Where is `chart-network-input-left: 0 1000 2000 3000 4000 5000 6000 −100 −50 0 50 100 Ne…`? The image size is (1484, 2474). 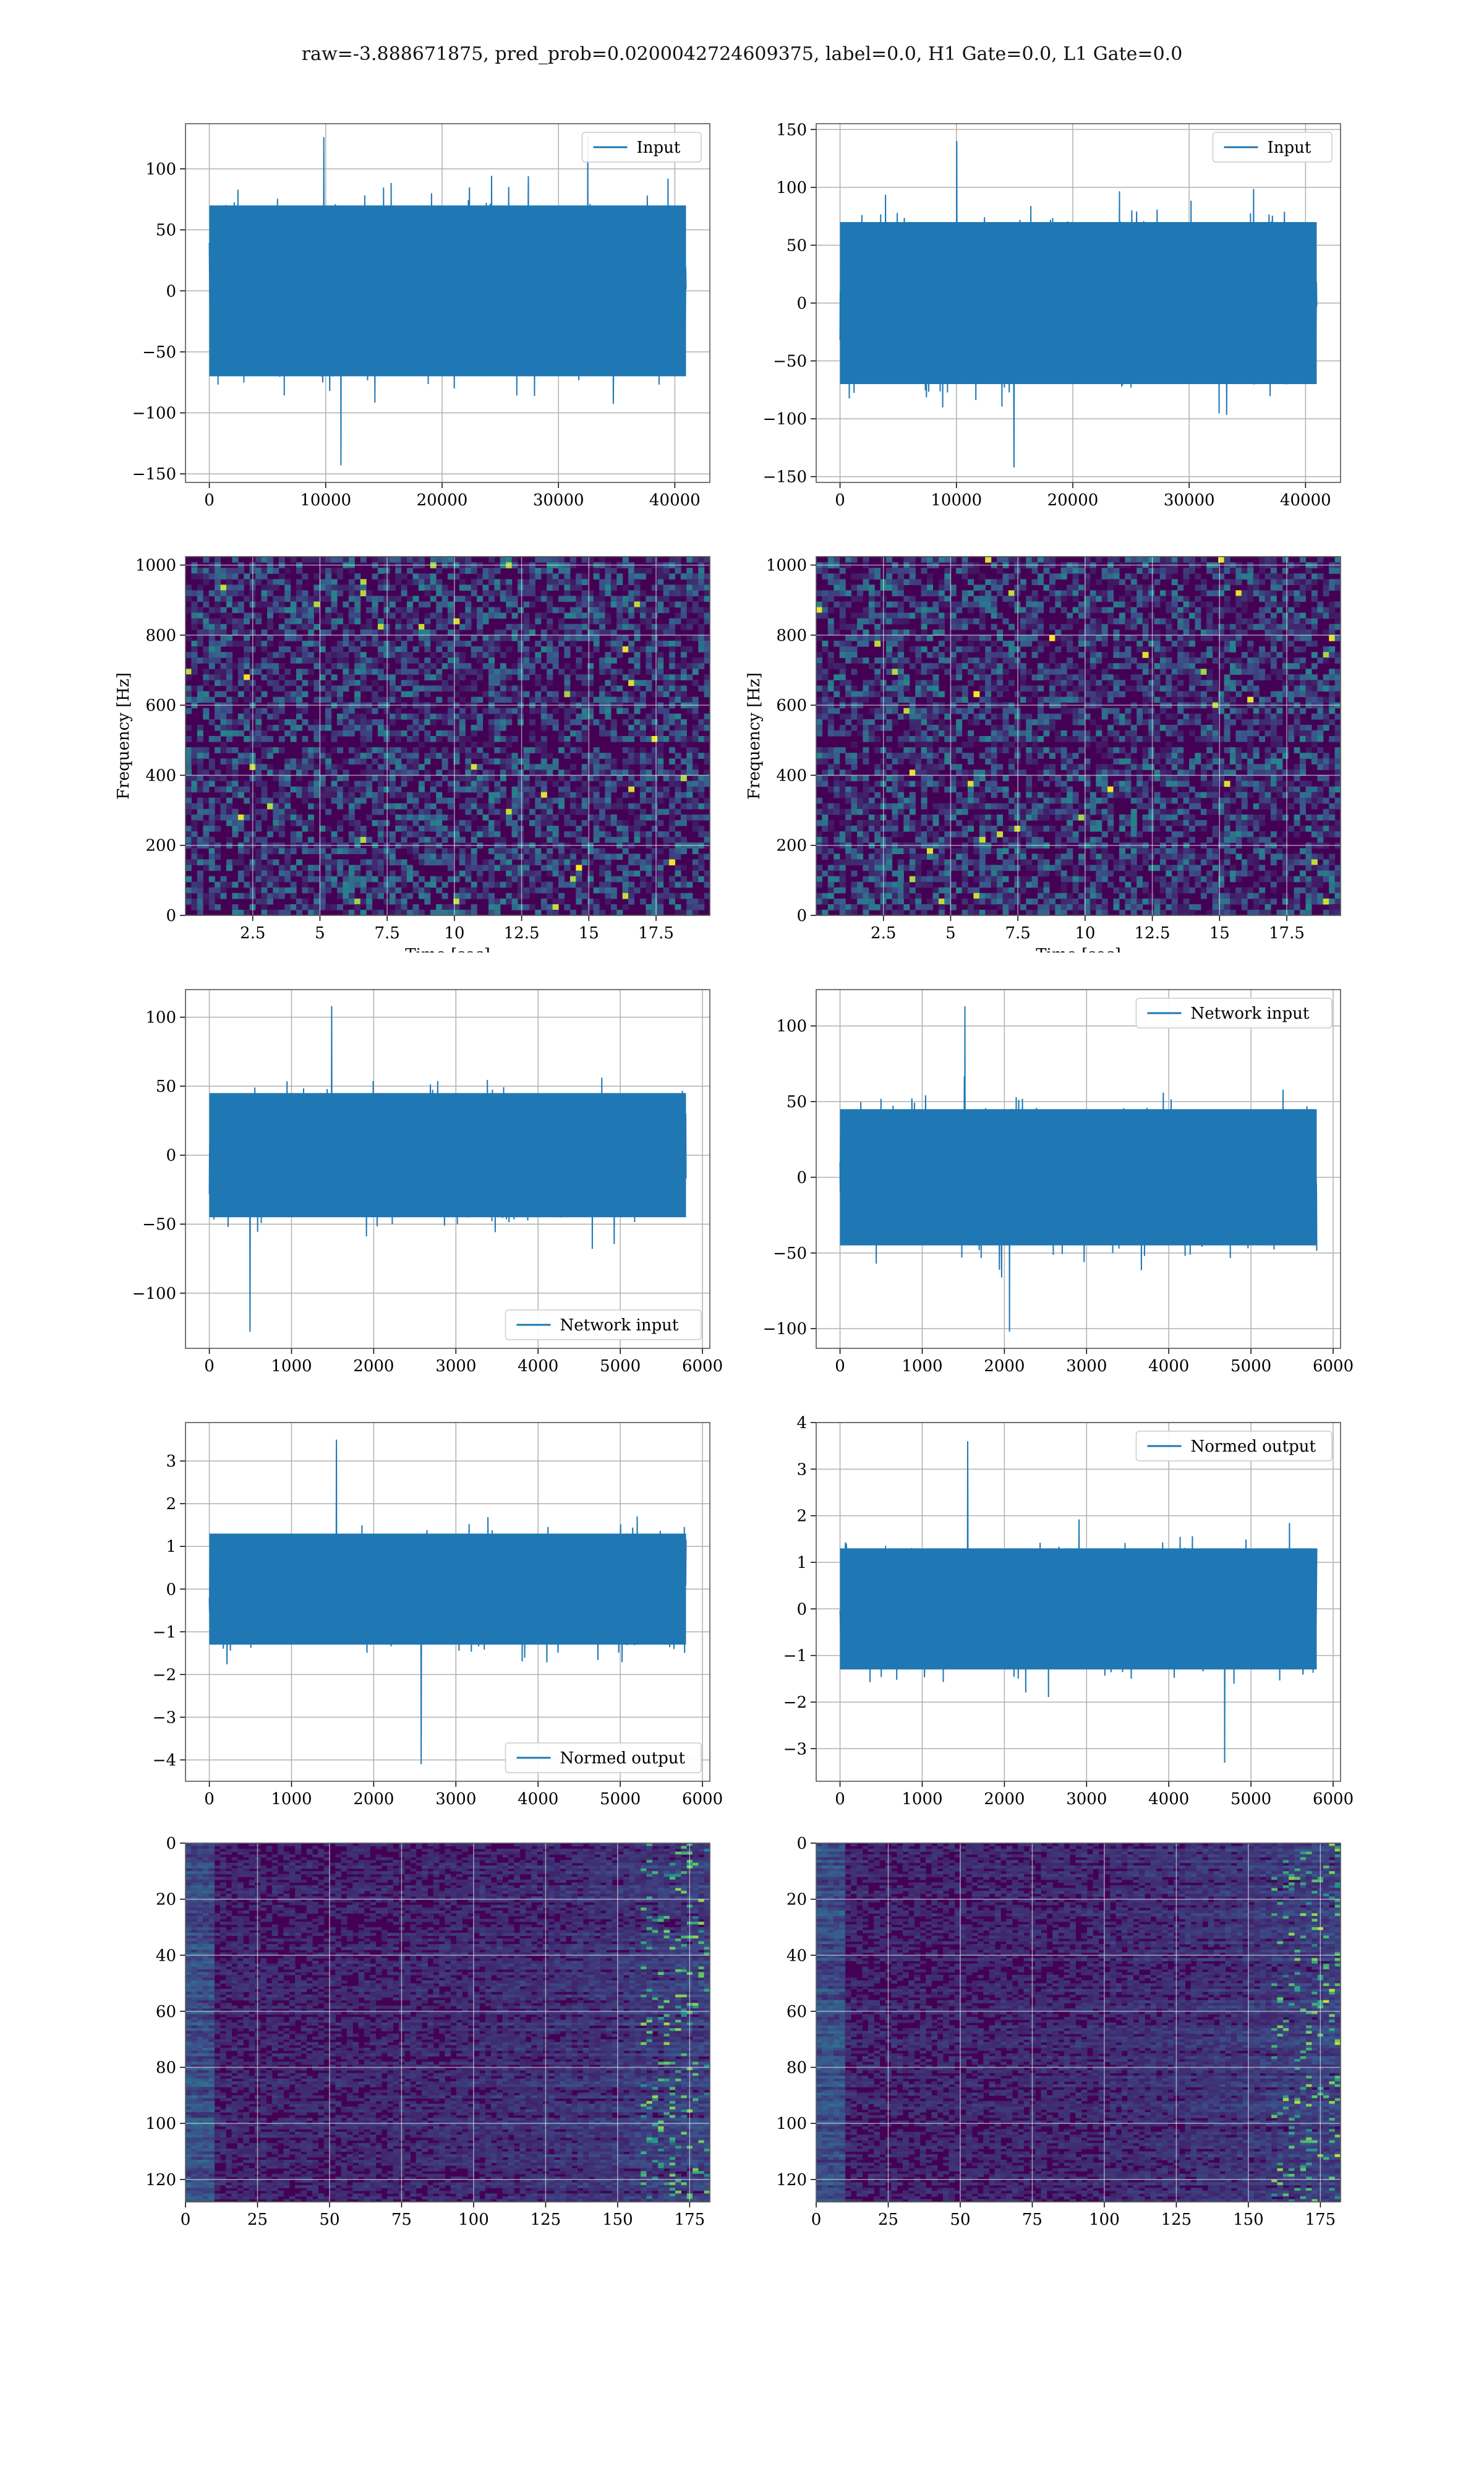
chart-network-input-left: 0 1000 2000 3000 4000 5000 6000 −100 −50 0 50 100 Ne… is located at coordinates (427, 1182).